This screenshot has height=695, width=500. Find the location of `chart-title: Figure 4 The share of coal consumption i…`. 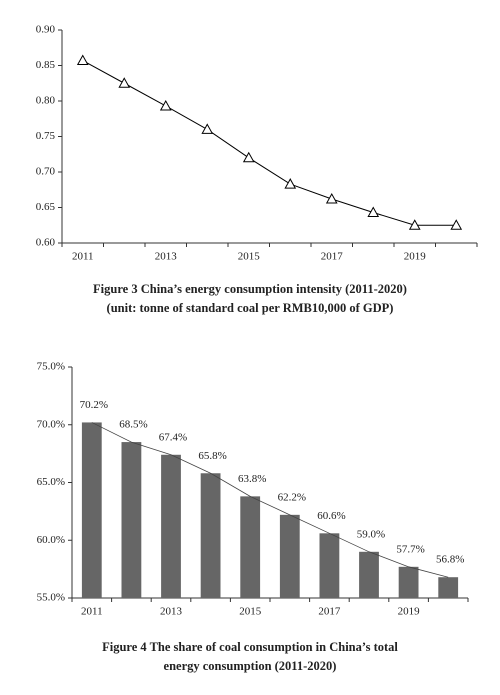

chart-title: Figure 4 The share of coal consumption i… is located at coordinates (250, 647).